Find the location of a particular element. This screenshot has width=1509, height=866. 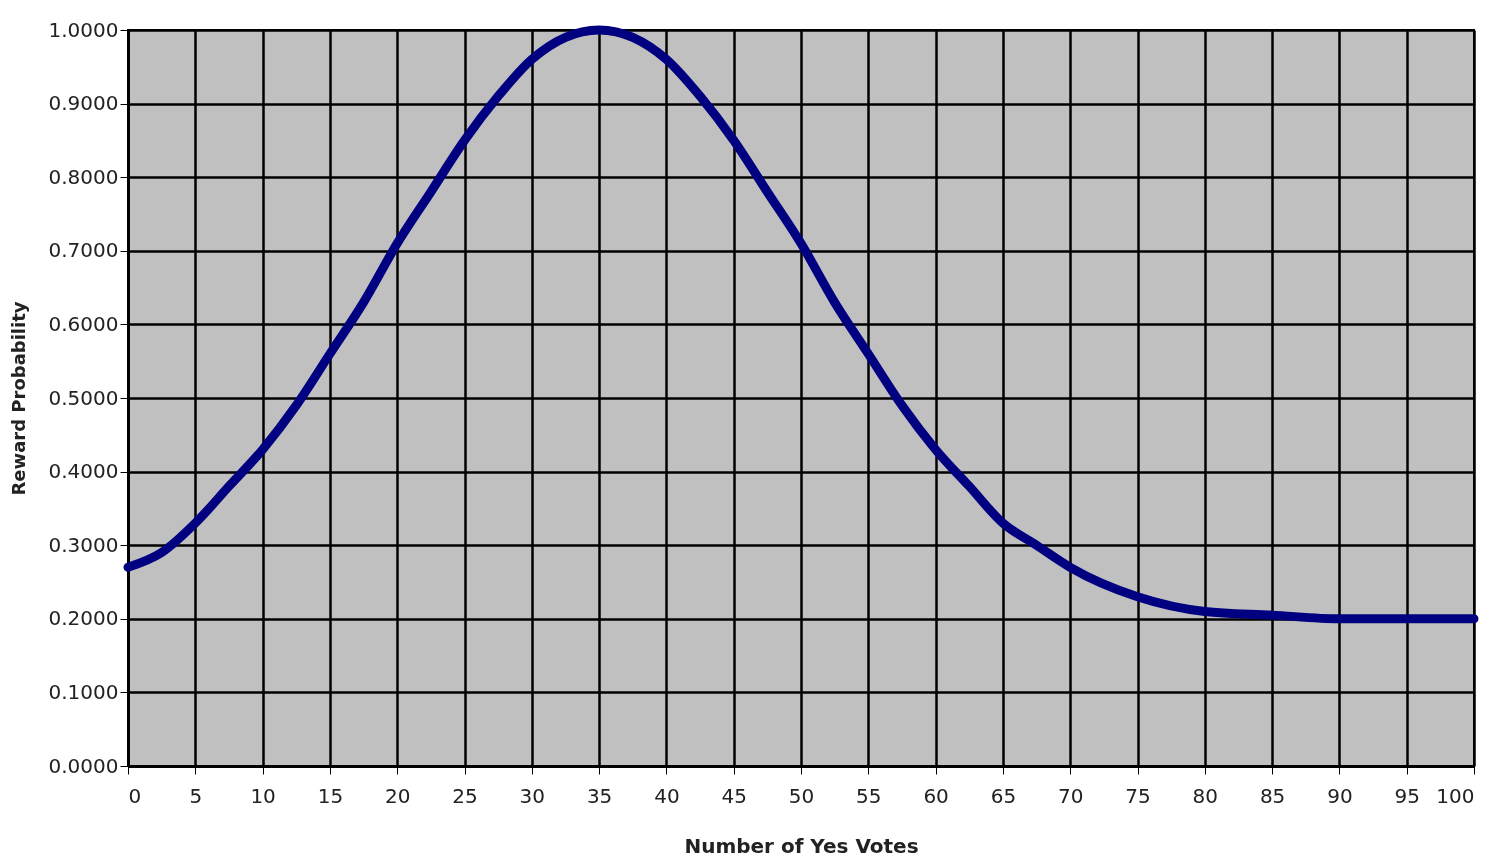

x-tick-label: 55 is located at coordinates (869, 795).